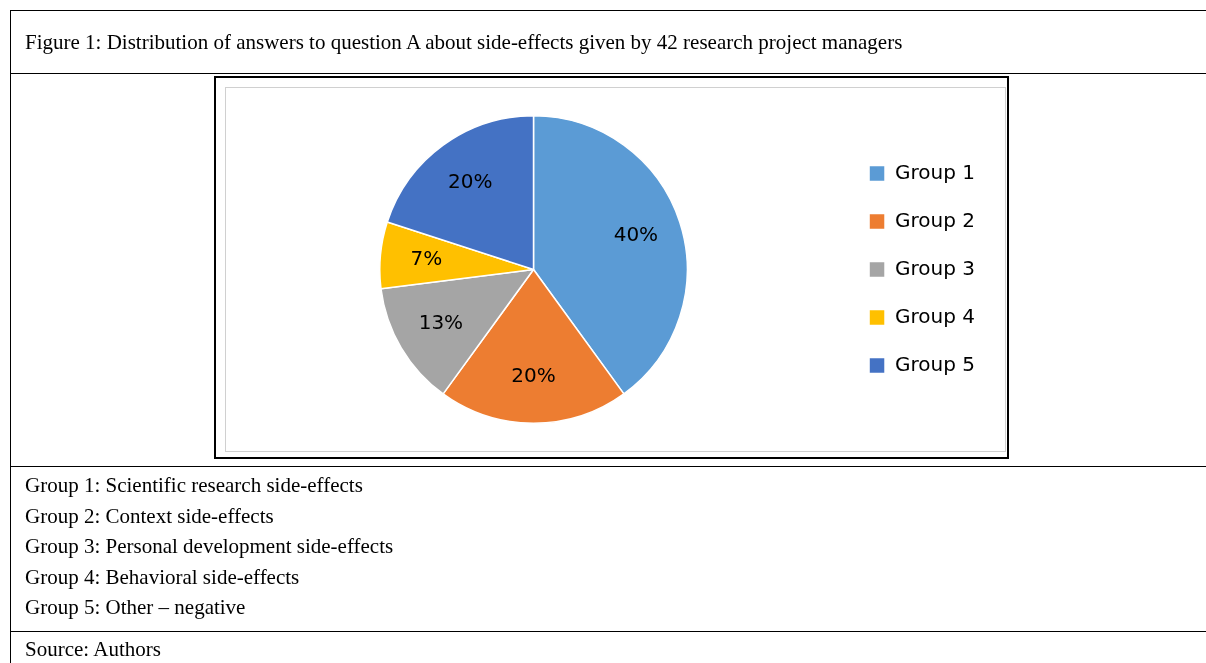 The image size is (1206, 663). I want to click on data-label: 40%, so click(636, 234).